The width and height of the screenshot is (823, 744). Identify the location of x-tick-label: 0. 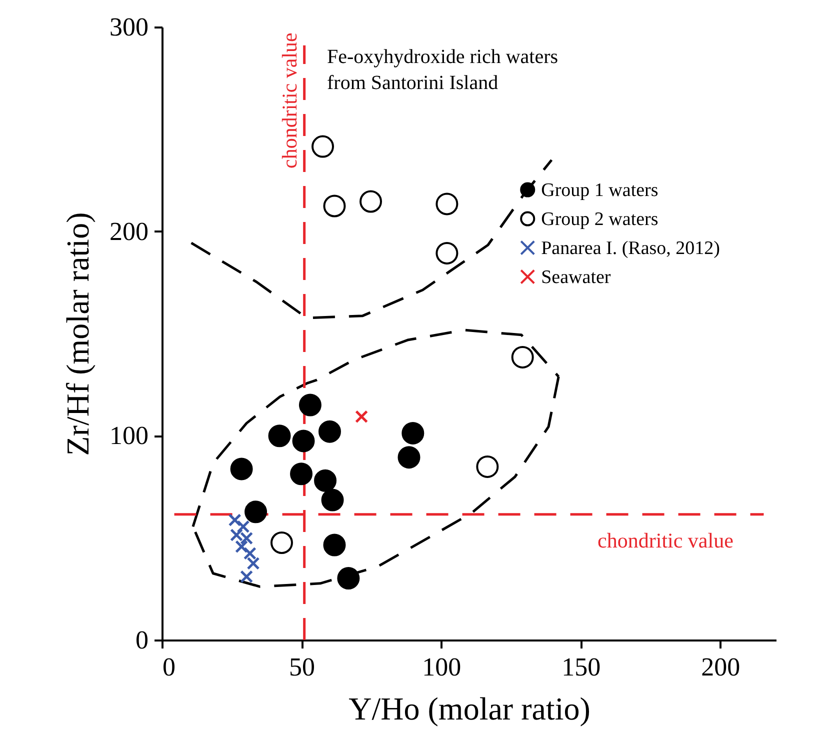
(169, 667).